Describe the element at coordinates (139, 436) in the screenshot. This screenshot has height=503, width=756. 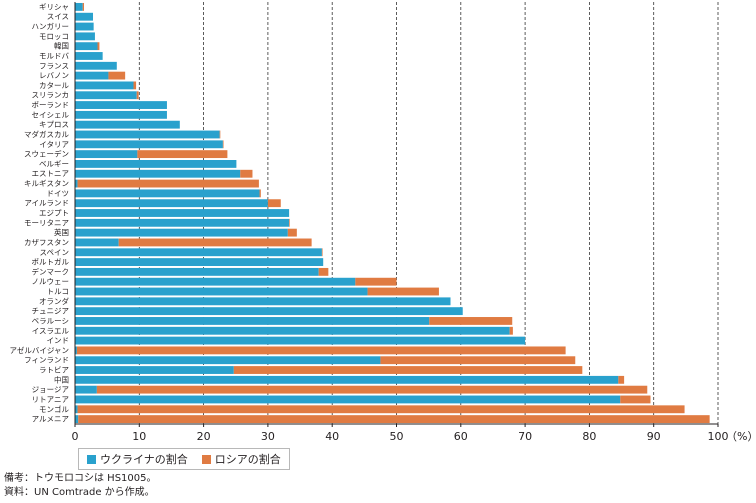
I see `x-tick-label-10: 10` at that location.